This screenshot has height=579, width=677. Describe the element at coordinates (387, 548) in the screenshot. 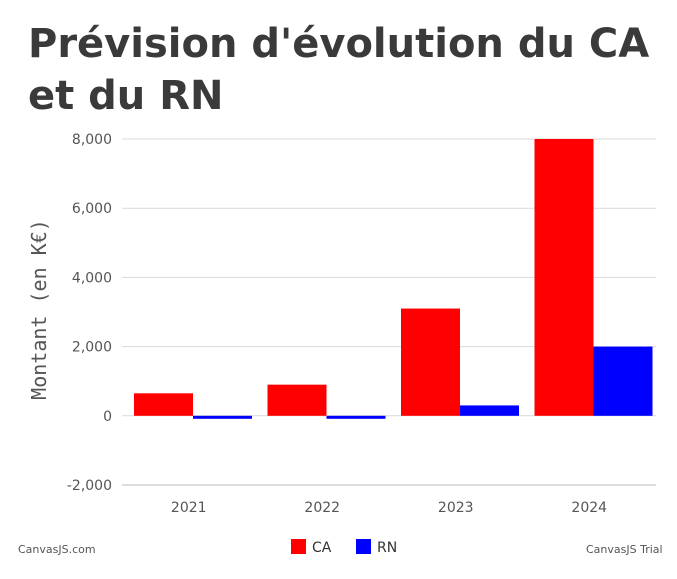

I see `legend-label-rn: RN` at that location.